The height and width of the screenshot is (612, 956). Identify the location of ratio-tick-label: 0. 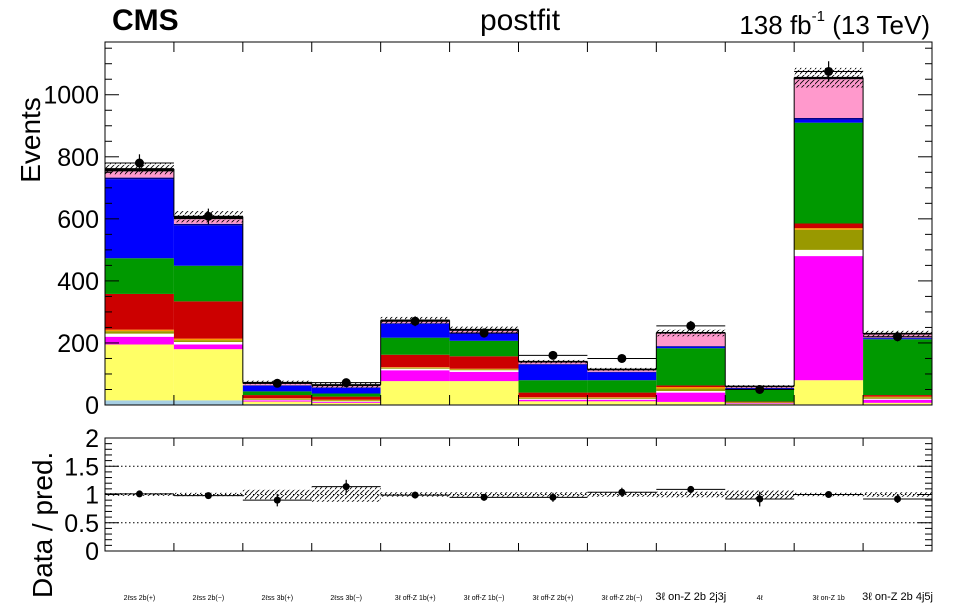
(92, 552).